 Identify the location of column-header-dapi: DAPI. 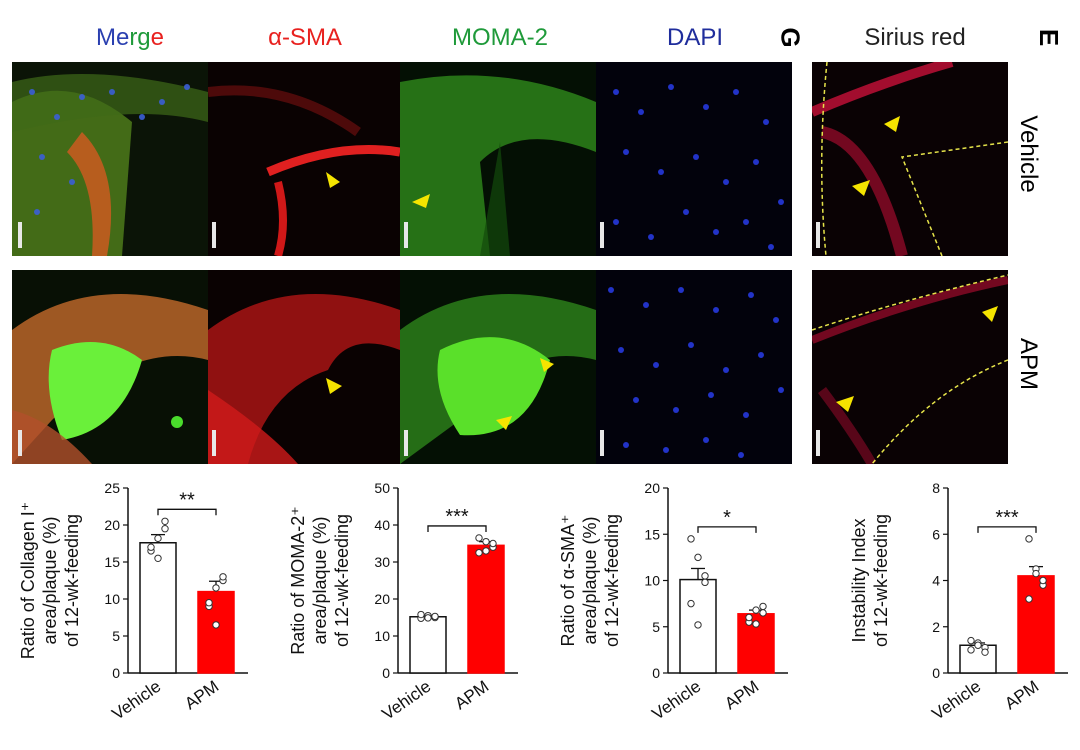
(694, 37).